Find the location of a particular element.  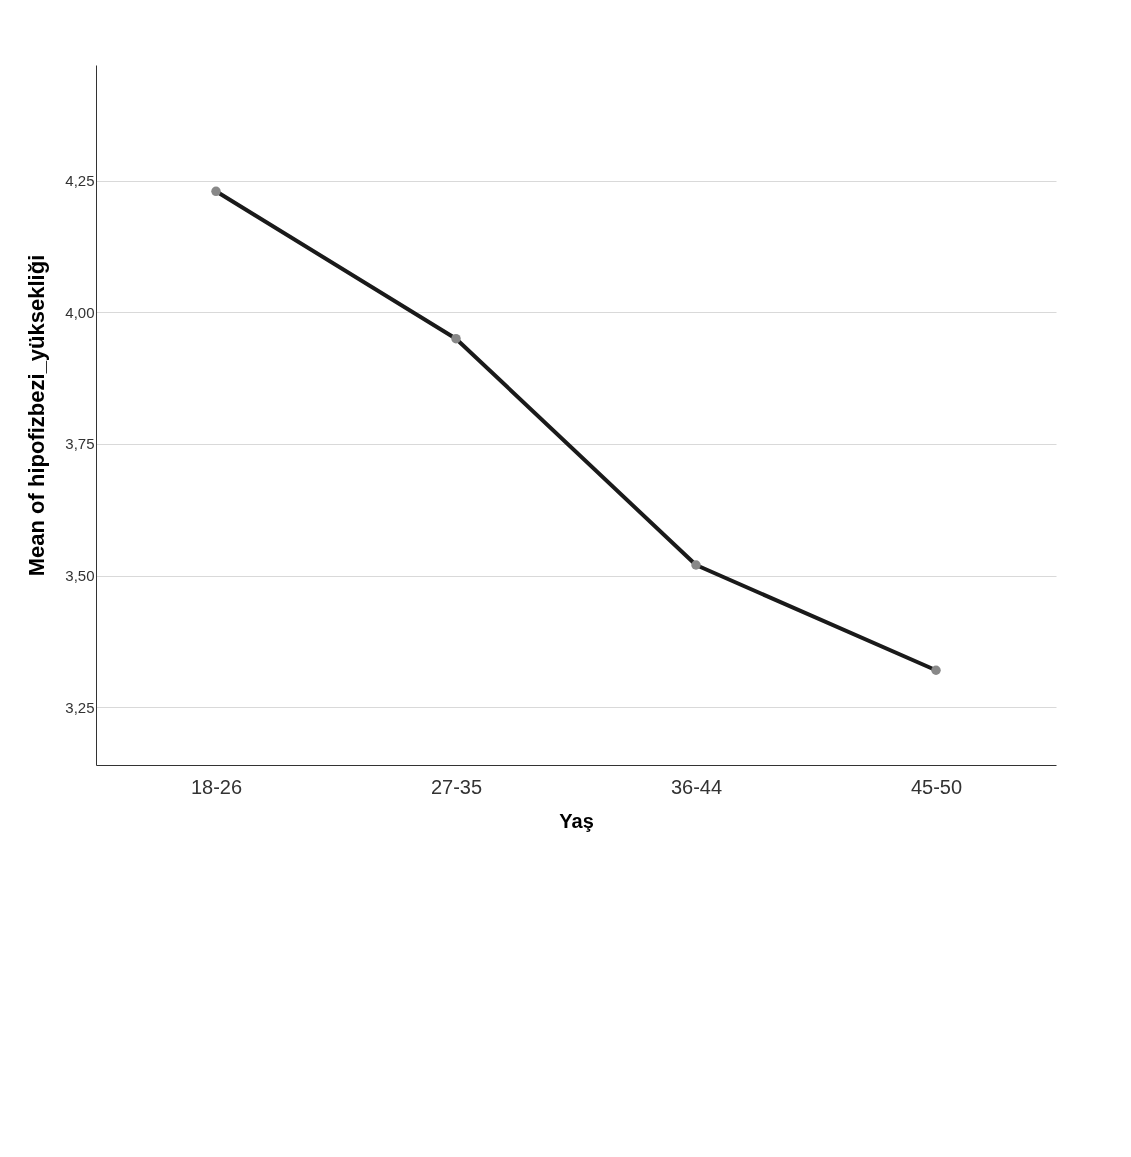

y-tick-label: 3,25 is located at coordinates (80, 707).